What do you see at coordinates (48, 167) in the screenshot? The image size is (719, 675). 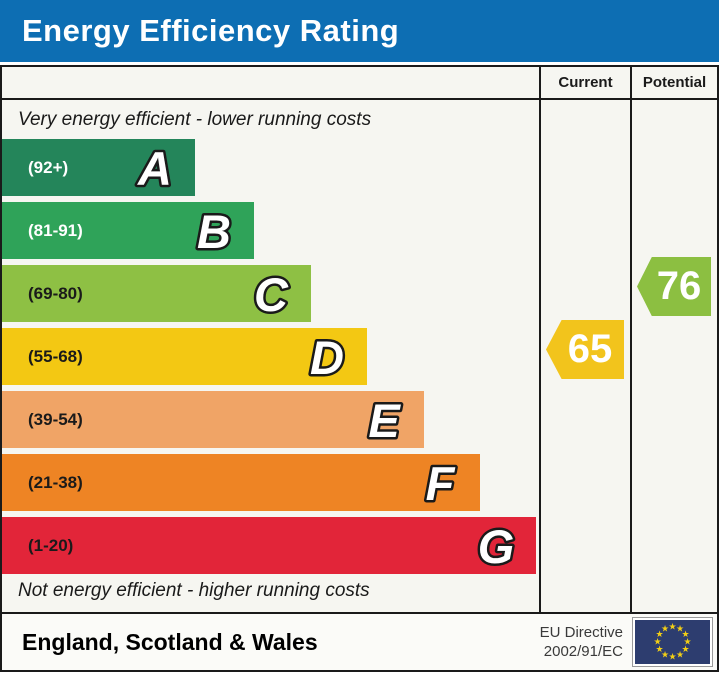 I see `band-range-label: (92+)` at bounding box center [48, 167].